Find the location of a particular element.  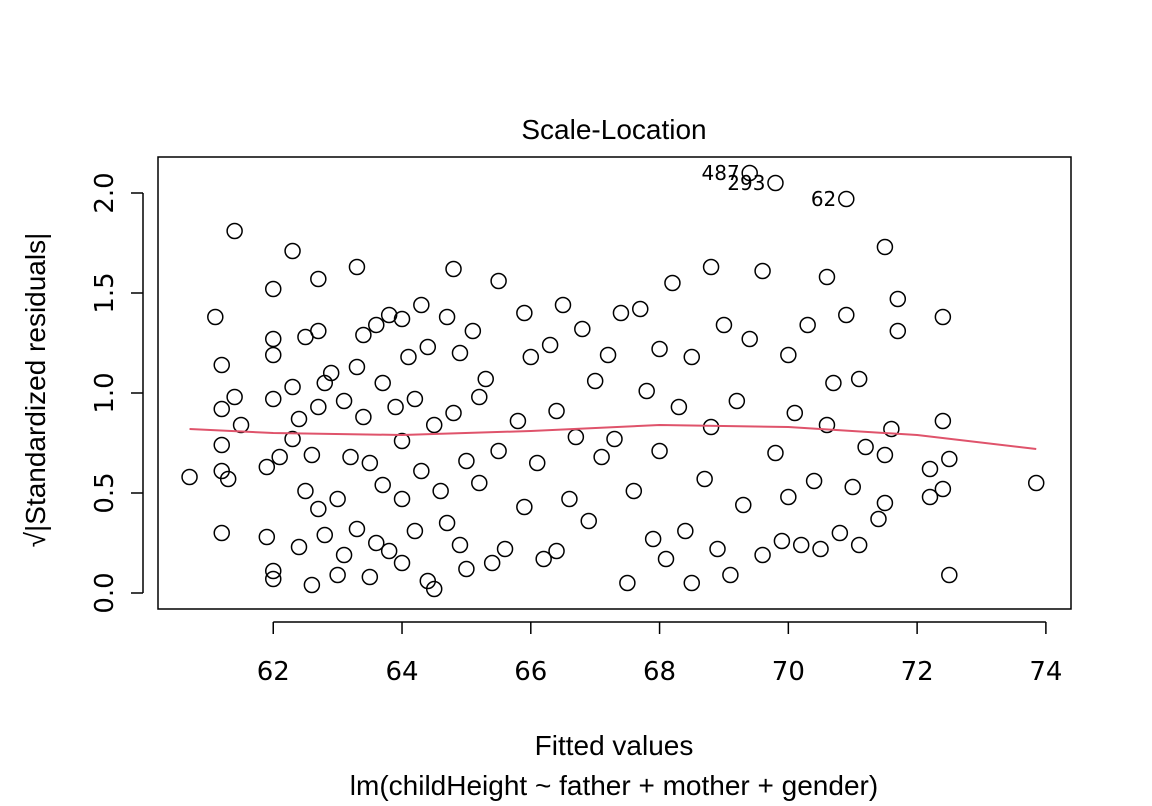

x-tick-label: 68 is located at coordinates (659, 672).